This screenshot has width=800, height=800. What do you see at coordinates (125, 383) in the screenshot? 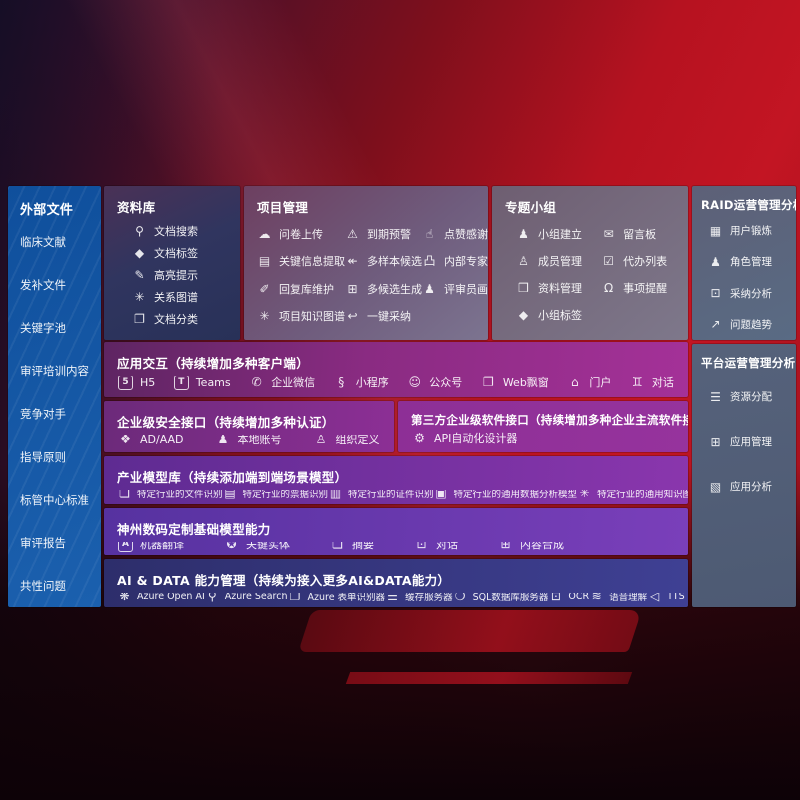
I see `h5-logo-icon: 5` at bounding box center [125, 383].